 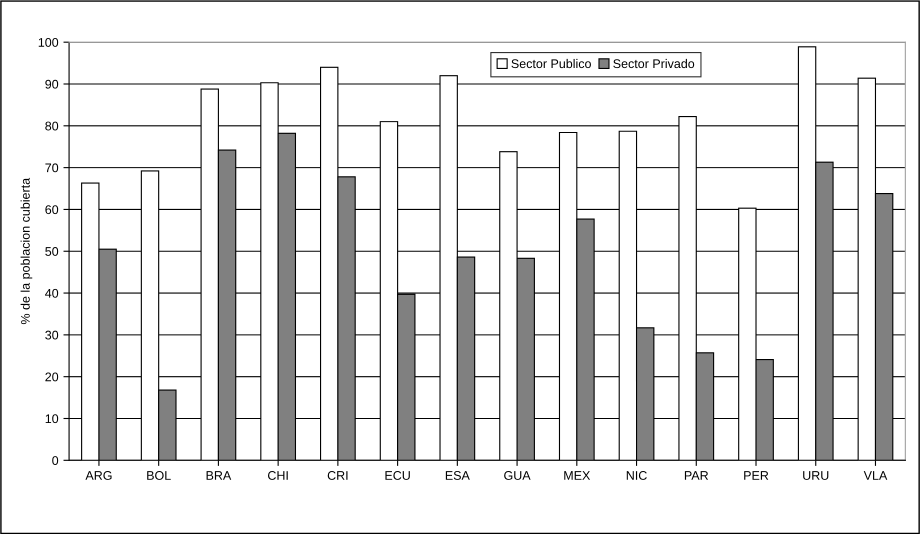 I want to click on y-tick-label: 20, so click(x=51, y=377).